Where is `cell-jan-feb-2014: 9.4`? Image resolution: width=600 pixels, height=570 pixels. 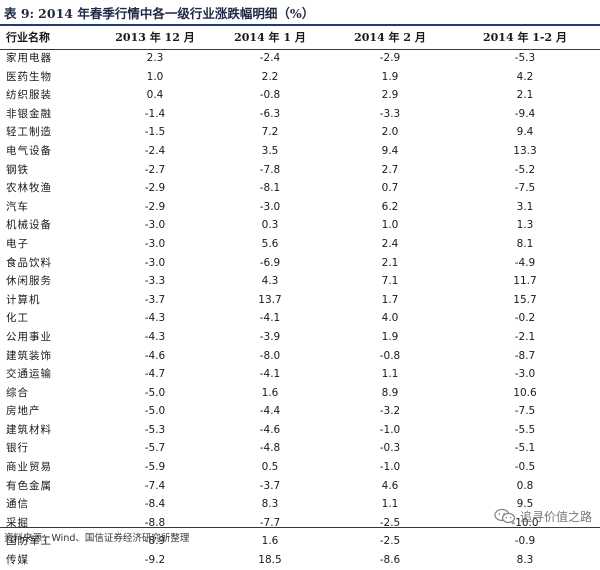 cell-jan-feb-2014: 9.4 is located at coordinates (525, 132).